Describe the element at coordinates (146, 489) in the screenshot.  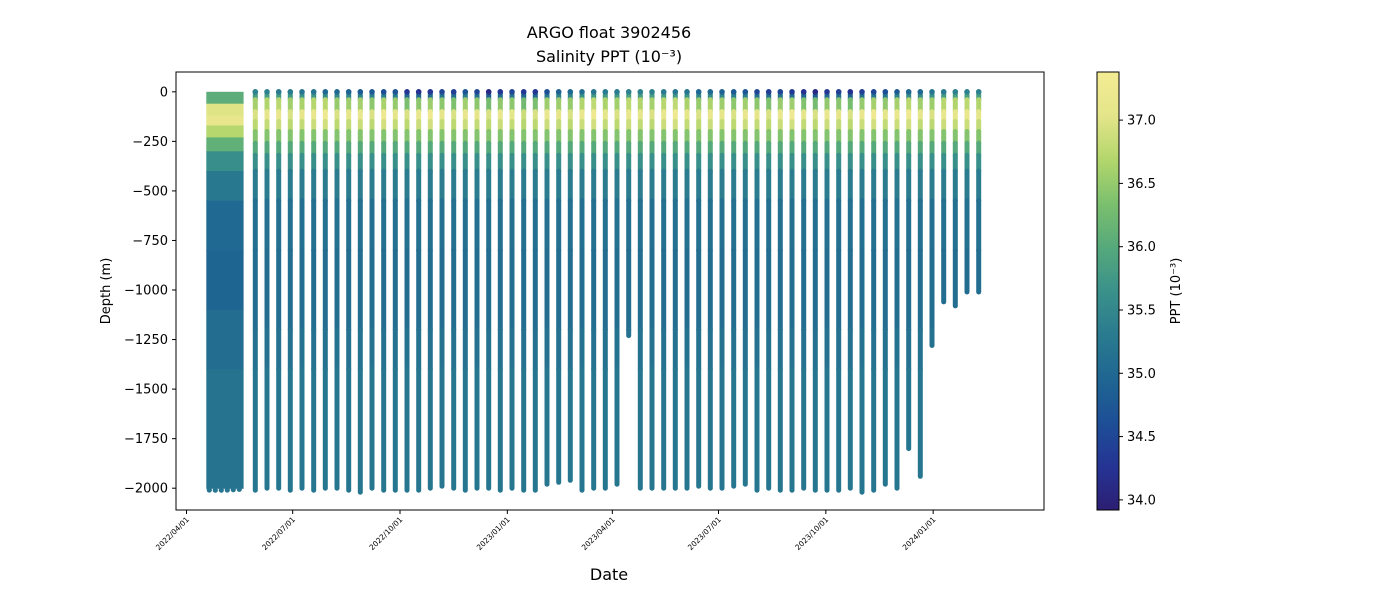
I see `y-tick-label: −2000` at that location.